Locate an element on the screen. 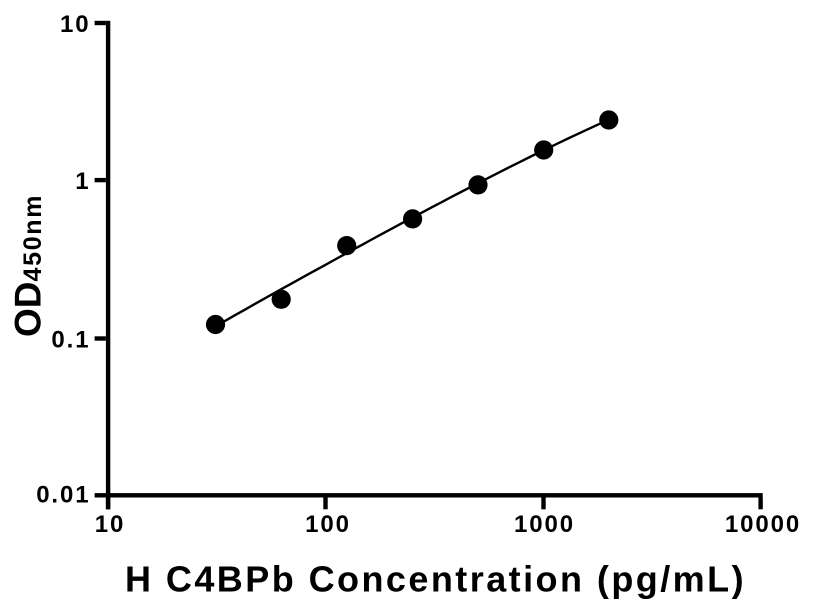 The width and height of the screenshot is (816, 612). svg-text: 10000 is located at coordinates (763, 524).